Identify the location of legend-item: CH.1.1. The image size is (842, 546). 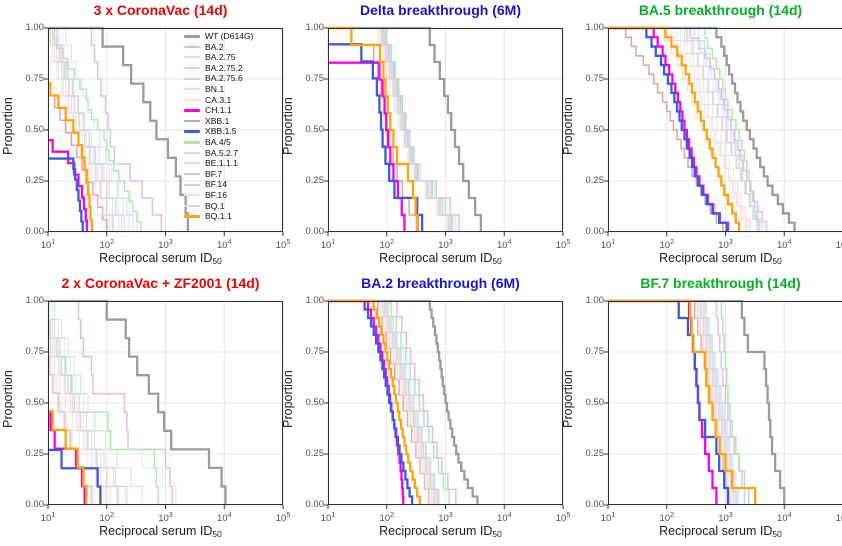
(233, 110).